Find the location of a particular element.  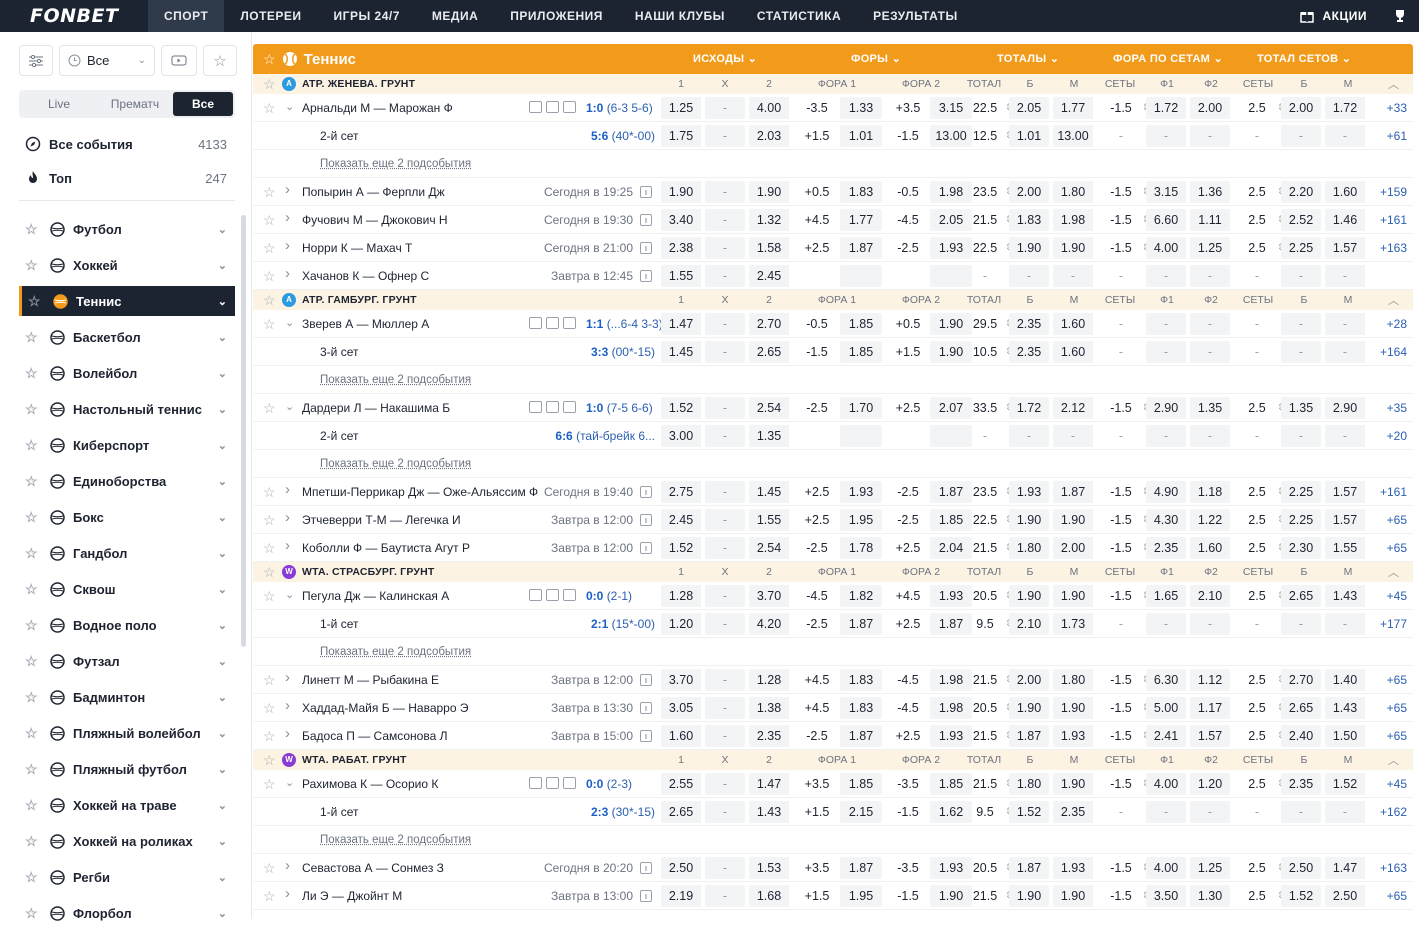

stats-icon is located at coordinates (569, 323).